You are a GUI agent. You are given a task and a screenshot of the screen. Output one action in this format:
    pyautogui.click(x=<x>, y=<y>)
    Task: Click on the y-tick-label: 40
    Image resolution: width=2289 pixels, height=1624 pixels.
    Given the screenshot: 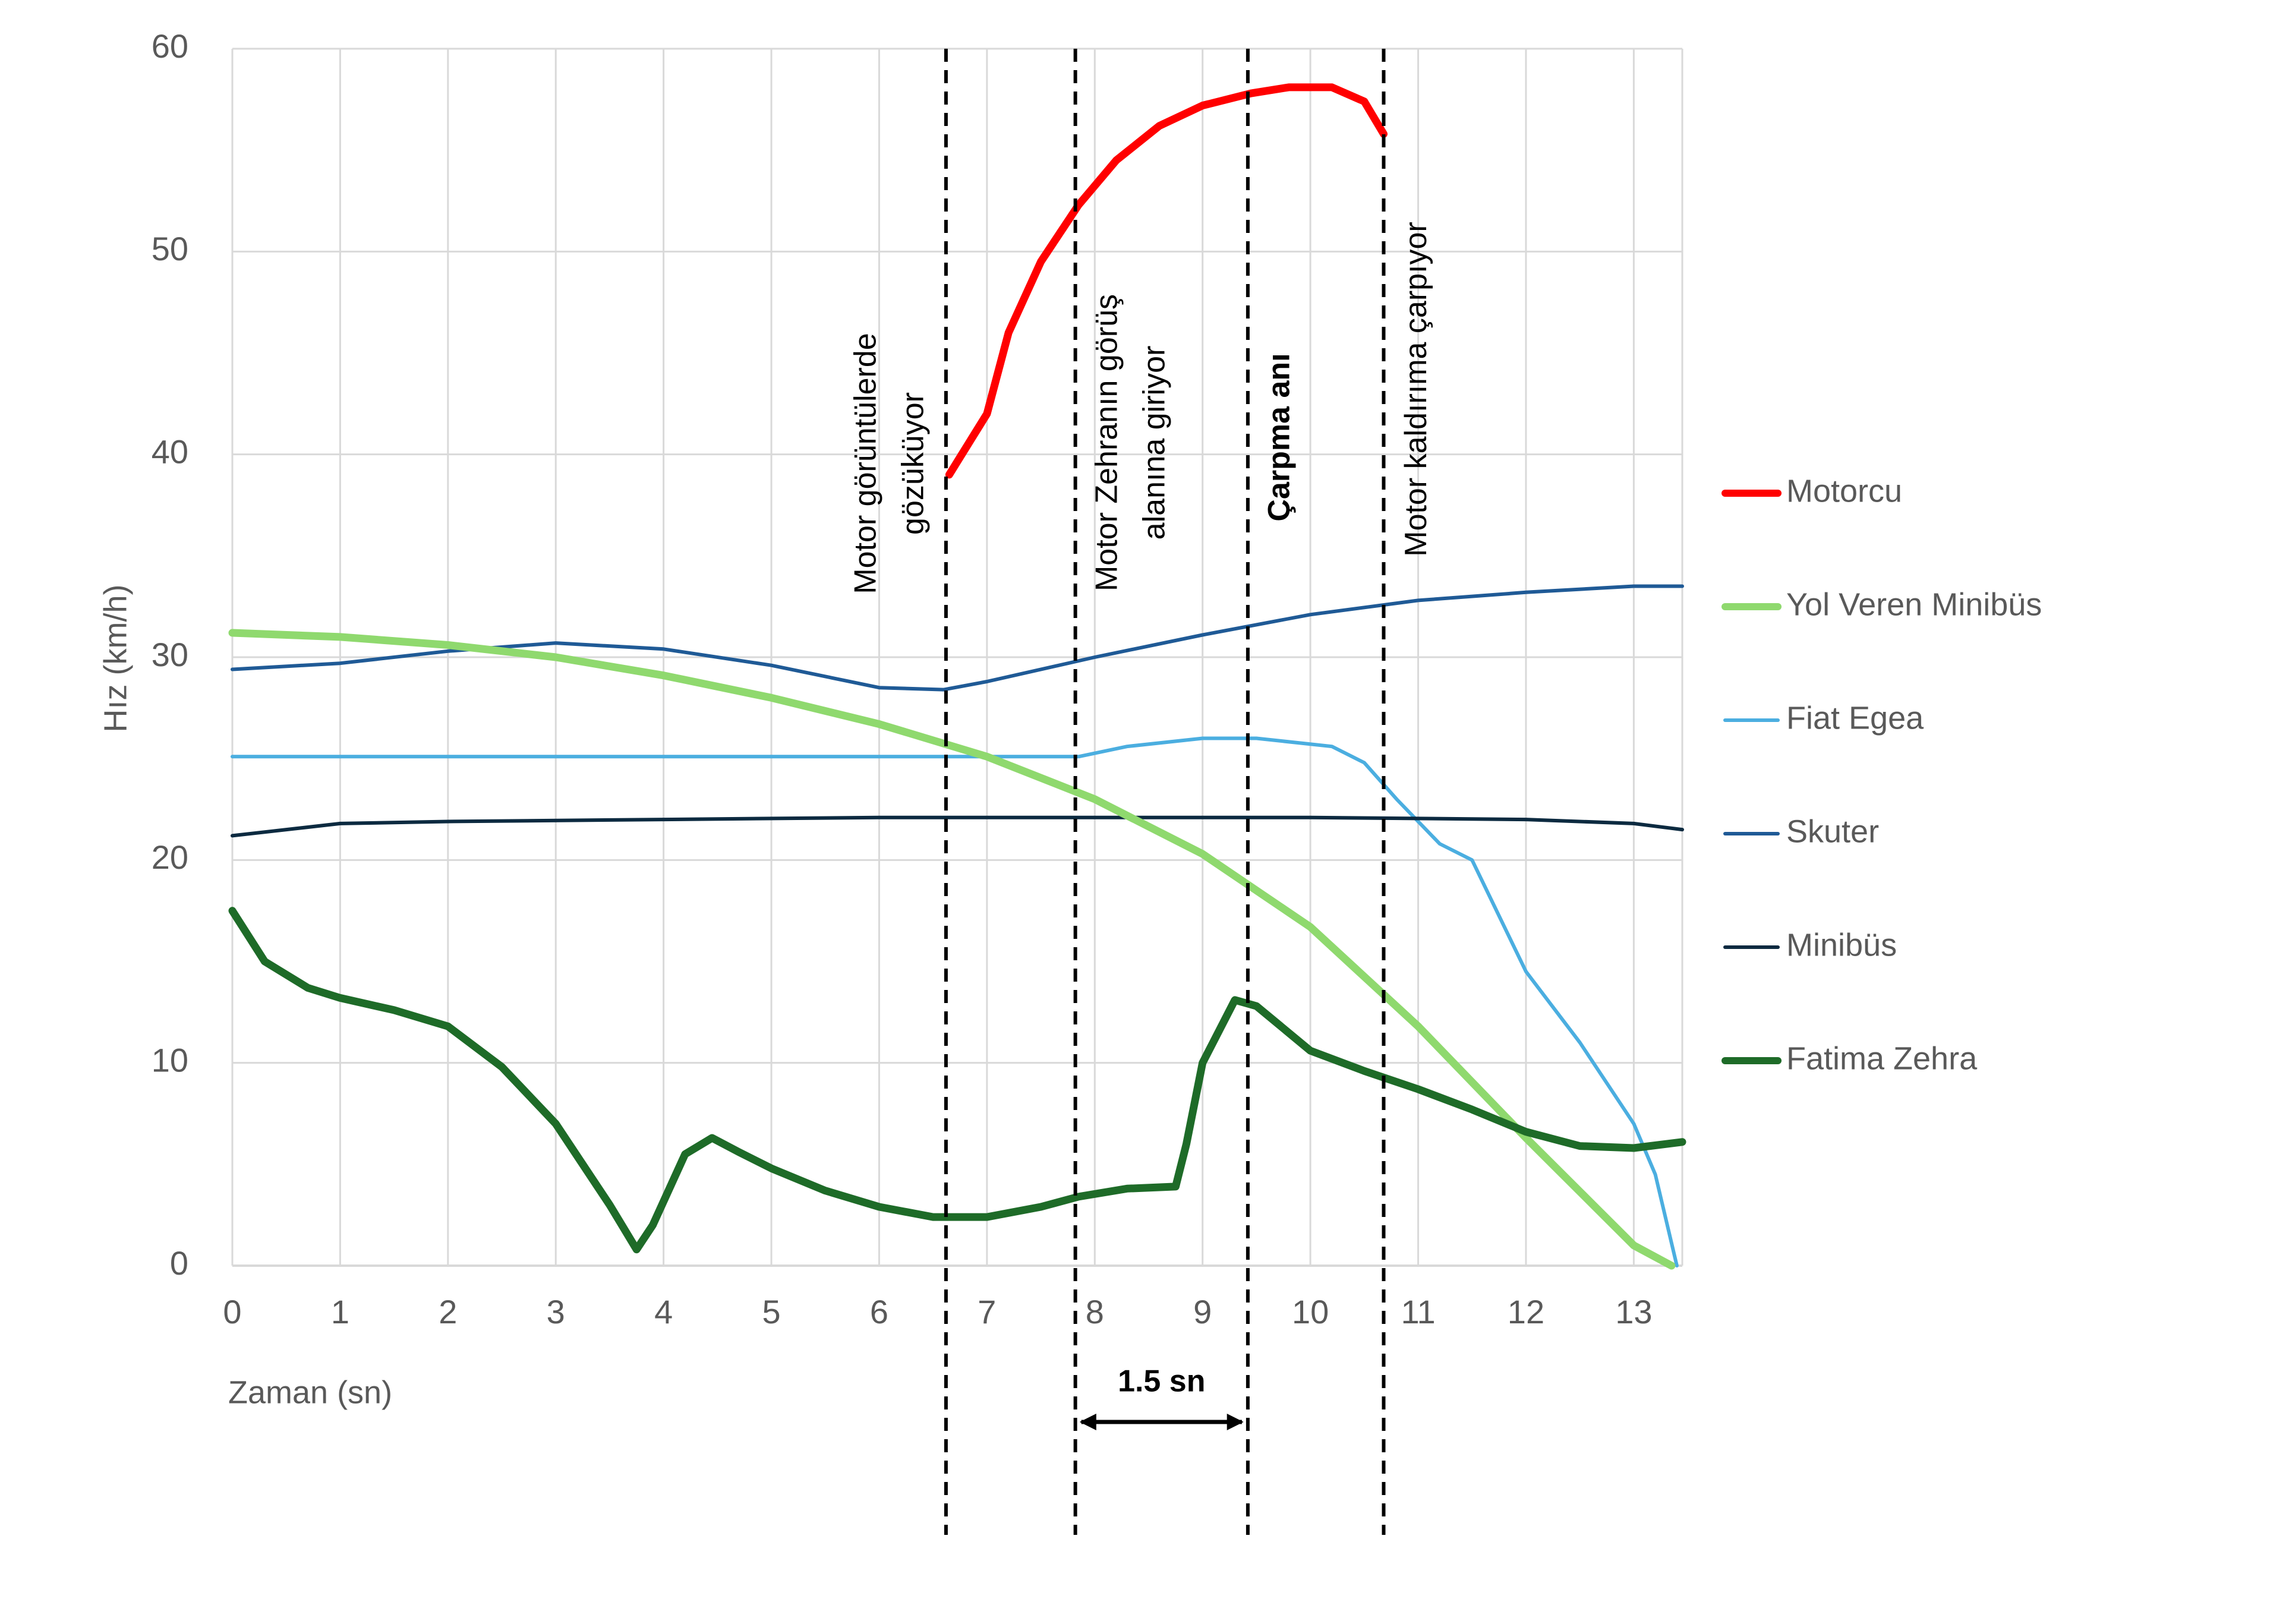 What is the action you would take?
    pyautogui.click(x=170, y=451)
    